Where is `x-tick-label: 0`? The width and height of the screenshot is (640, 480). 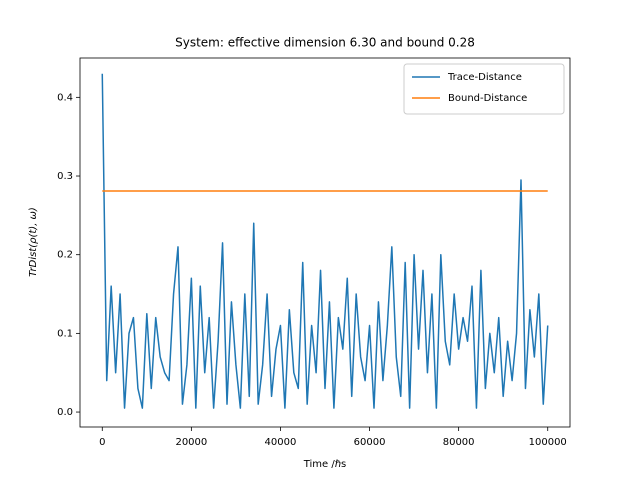 x-tick-label: 0 is located at coordinates (102, 442).